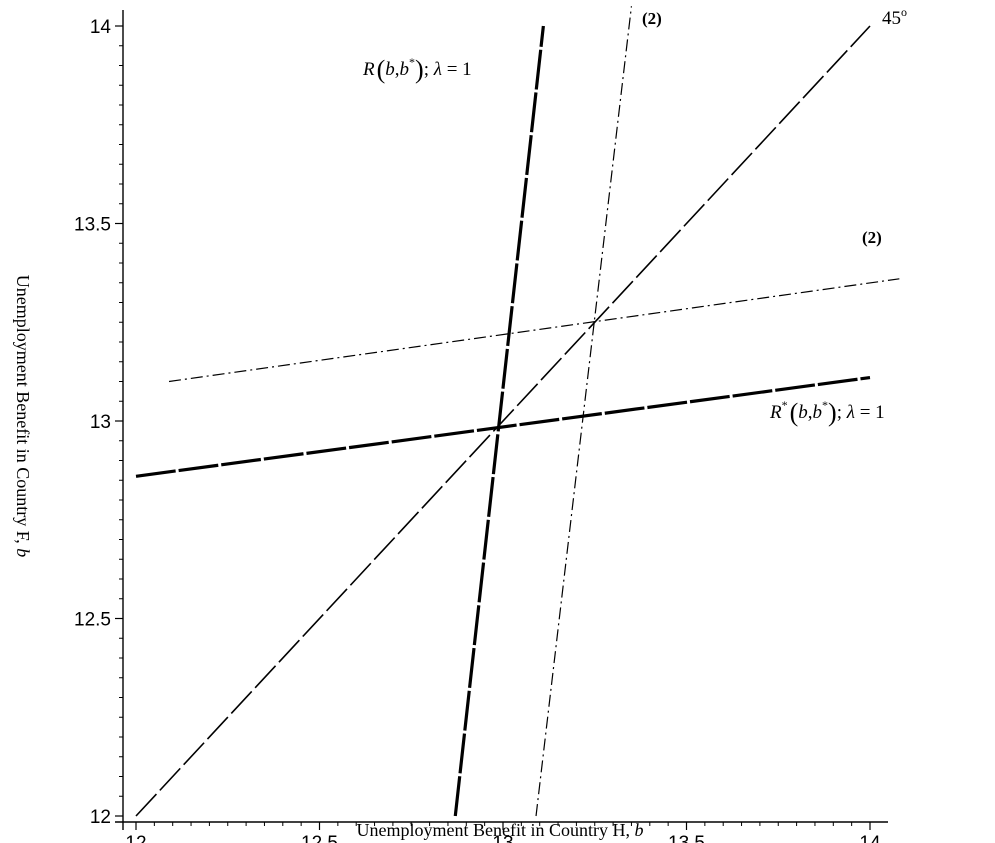  I want to click on x-tick-label: 14, so click(870, 838).